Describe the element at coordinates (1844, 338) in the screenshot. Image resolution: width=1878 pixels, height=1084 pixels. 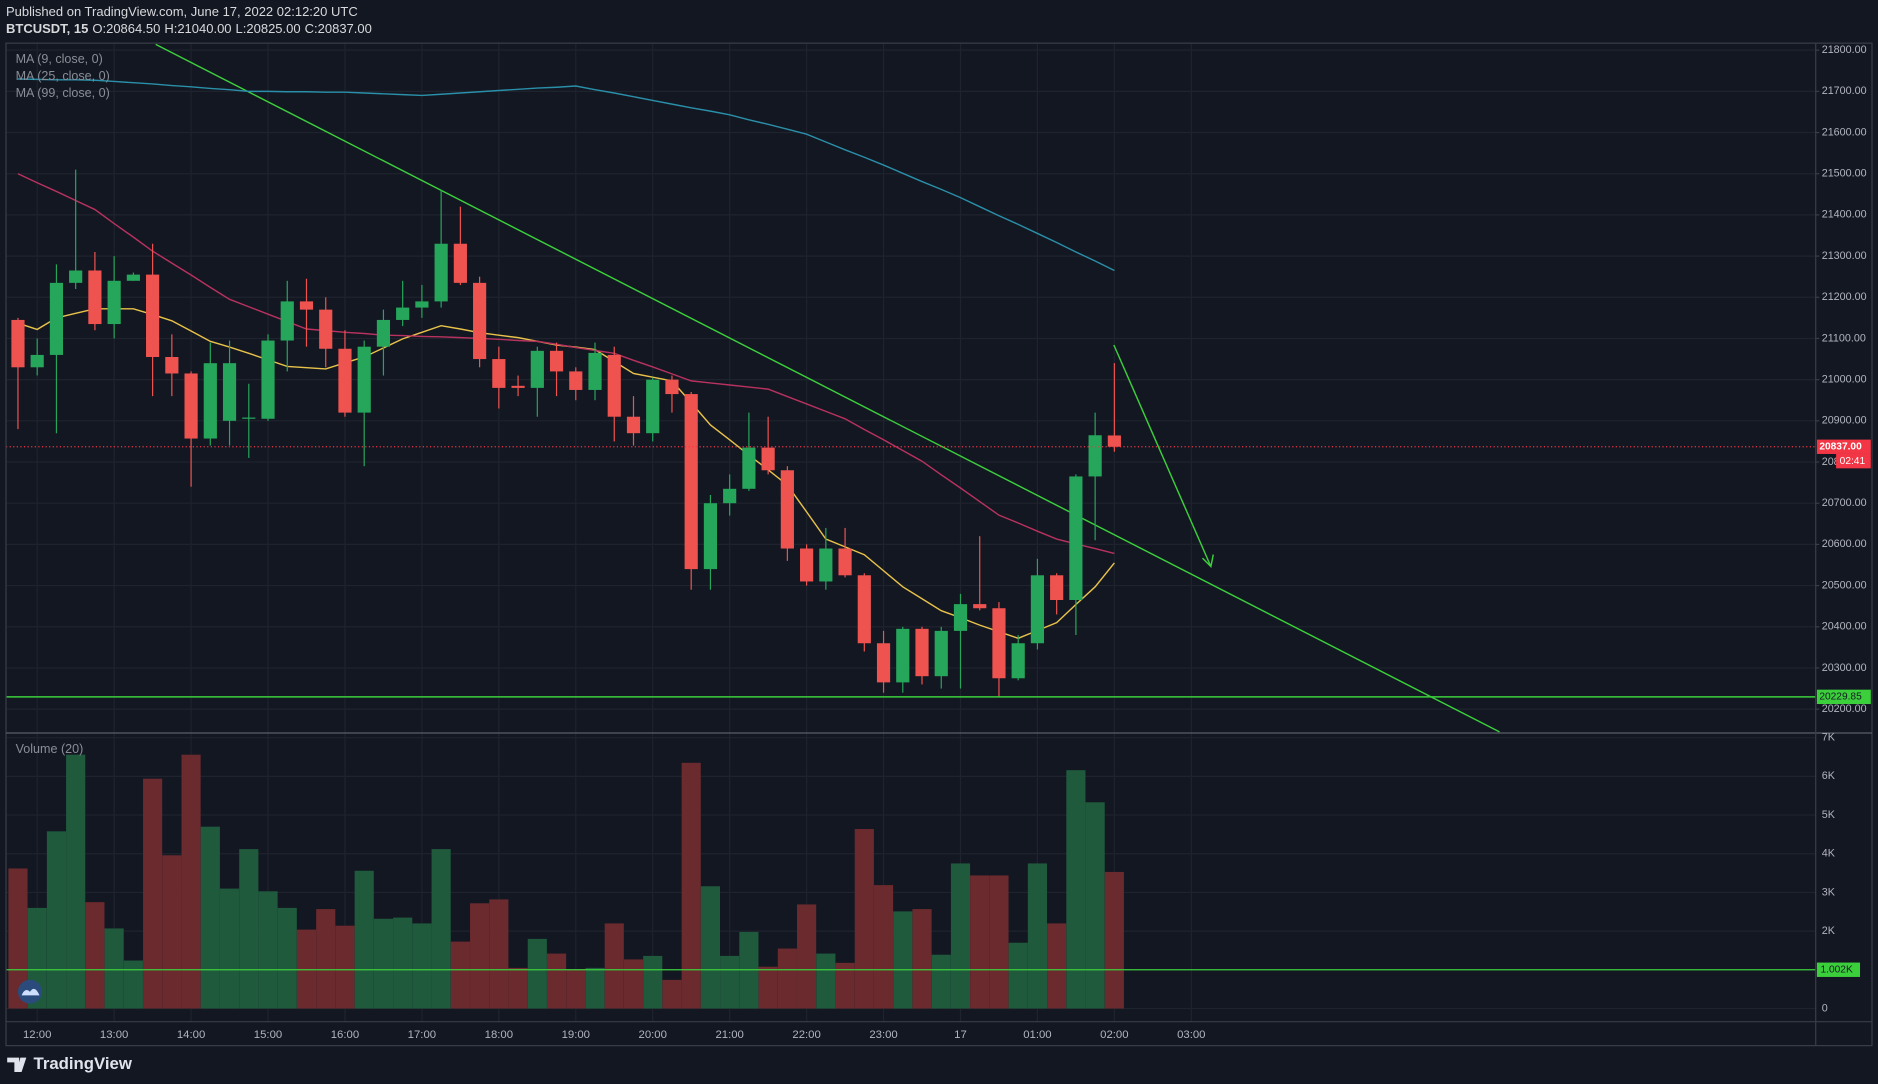
I see `y-tick-label: 21100.00` at that location.